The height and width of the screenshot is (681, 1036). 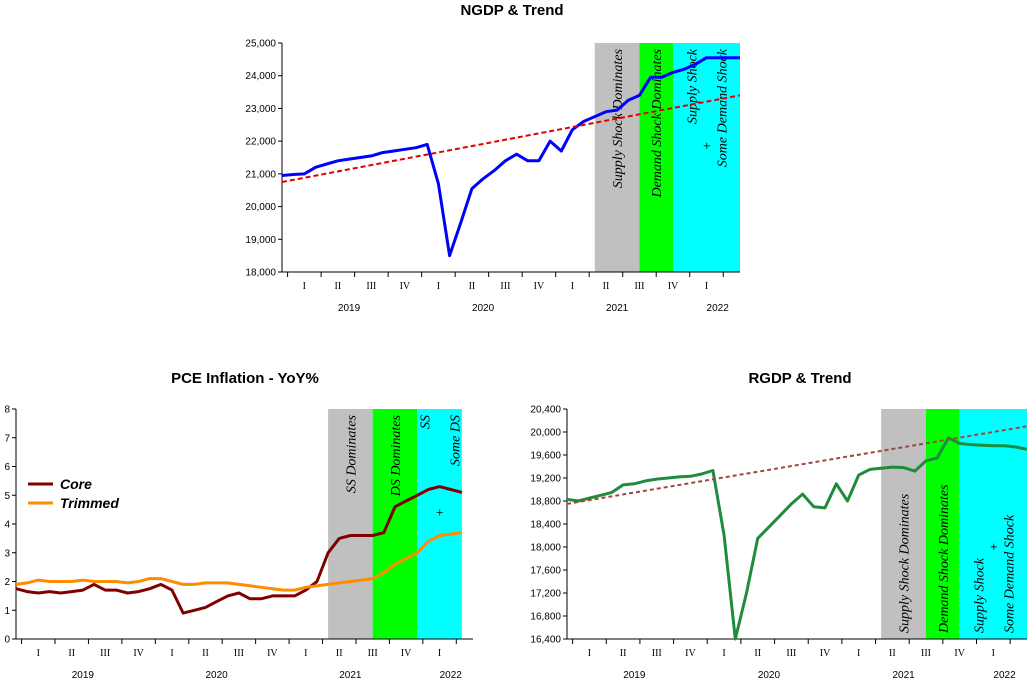 I want to click on pce-legend-label: Trimmed, so click(x=89, y=503).